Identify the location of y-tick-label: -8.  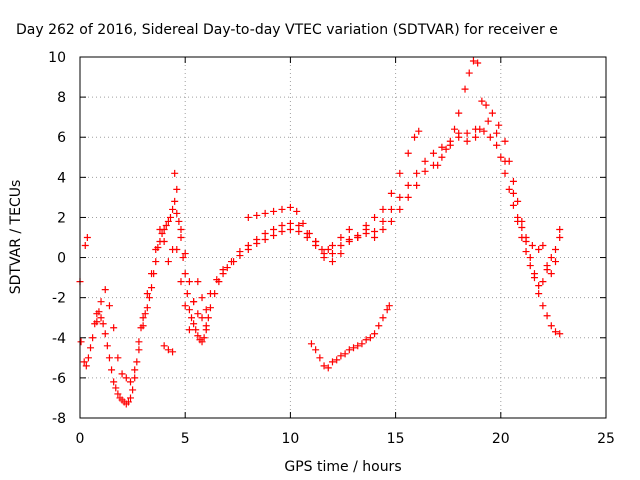
(59, 419).